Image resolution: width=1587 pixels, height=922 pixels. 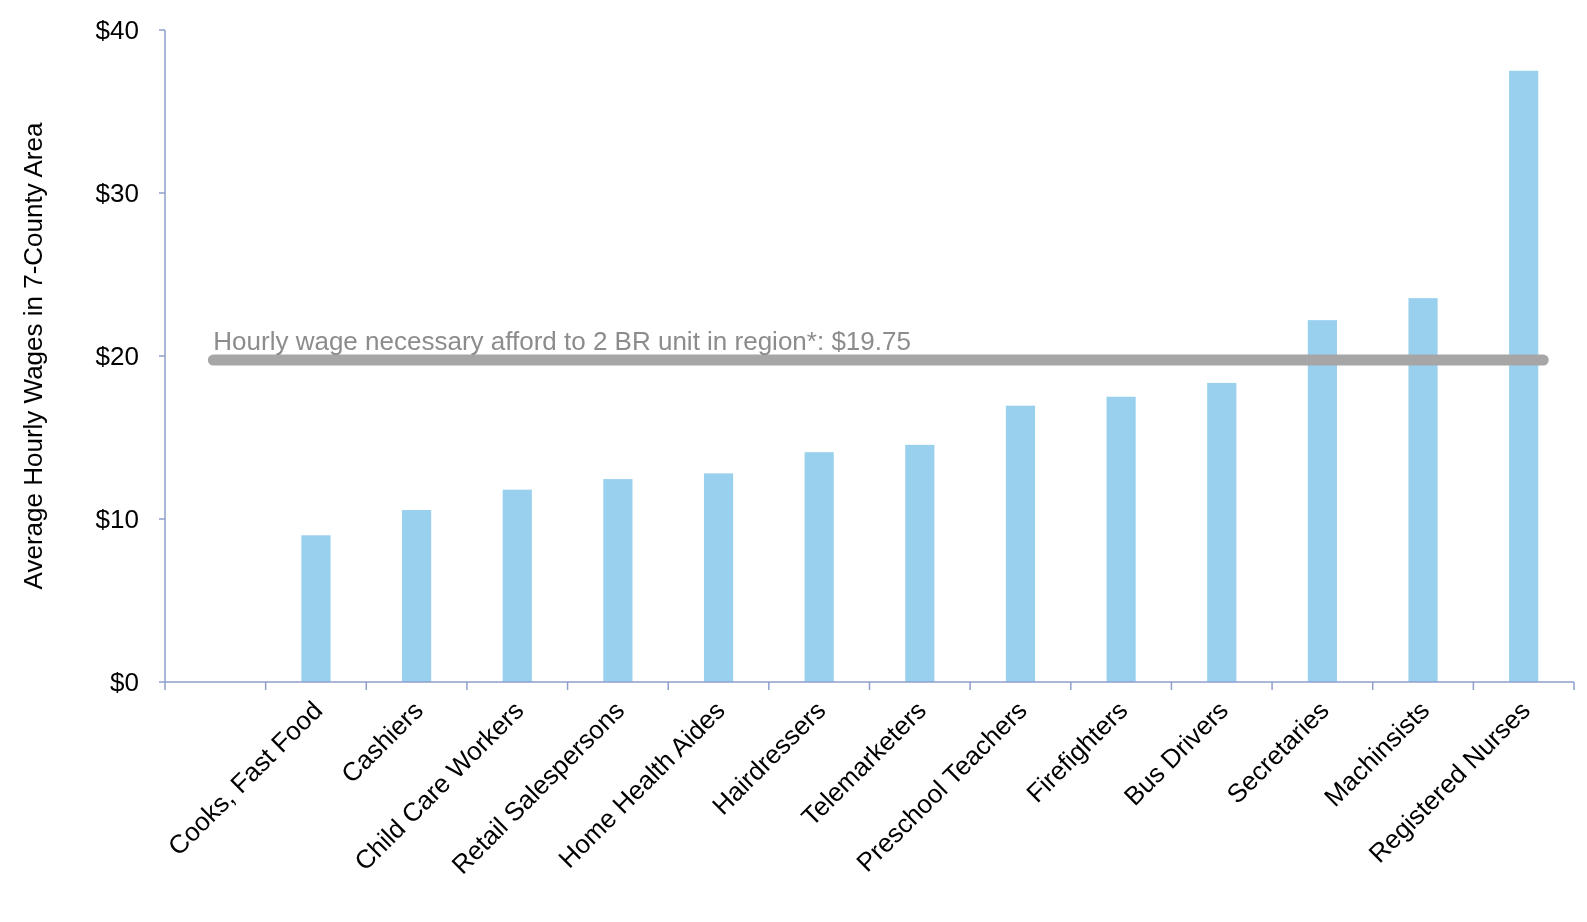 I want to click on y-tick-label: $0, so click(x=124, y=682).